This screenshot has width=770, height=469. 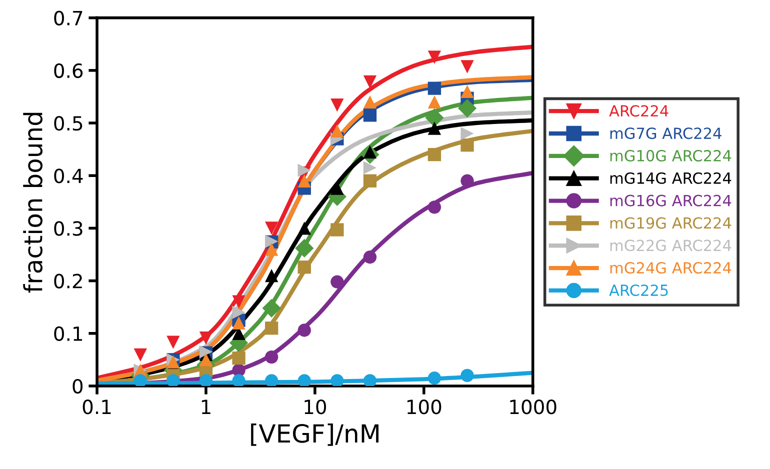 What do you see at coordinates (77, 386) in the screenshot?
I see `y-tick-label: 0` at bounding box center [77, 386].